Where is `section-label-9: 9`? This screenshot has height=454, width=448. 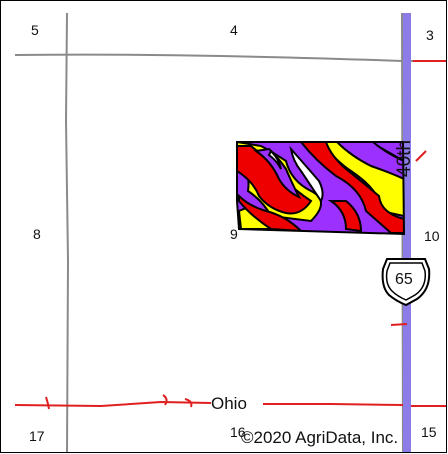 section-label-9: 9 is located at coordinates (234, 234).